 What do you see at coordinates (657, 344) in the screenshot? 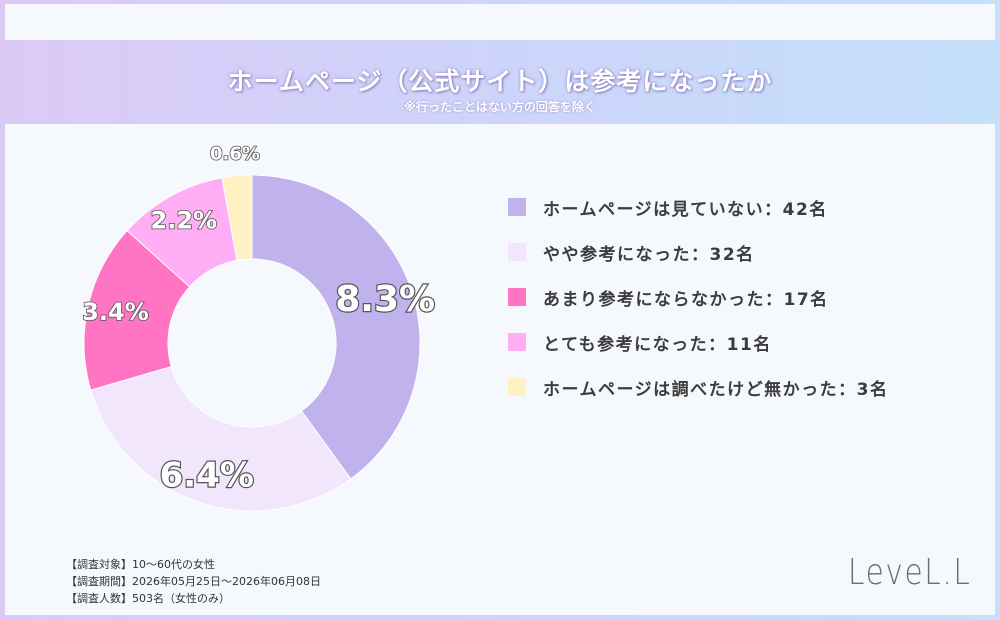
I see `legend-label: とても参考になった：11名` at bounding box center [657, 344].